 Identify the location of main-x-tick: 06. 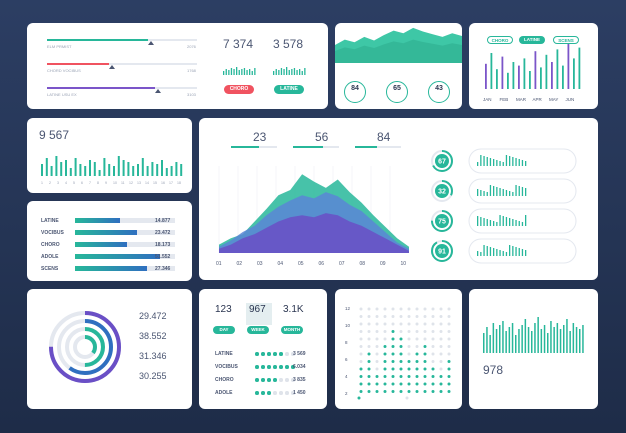
(322, 264).